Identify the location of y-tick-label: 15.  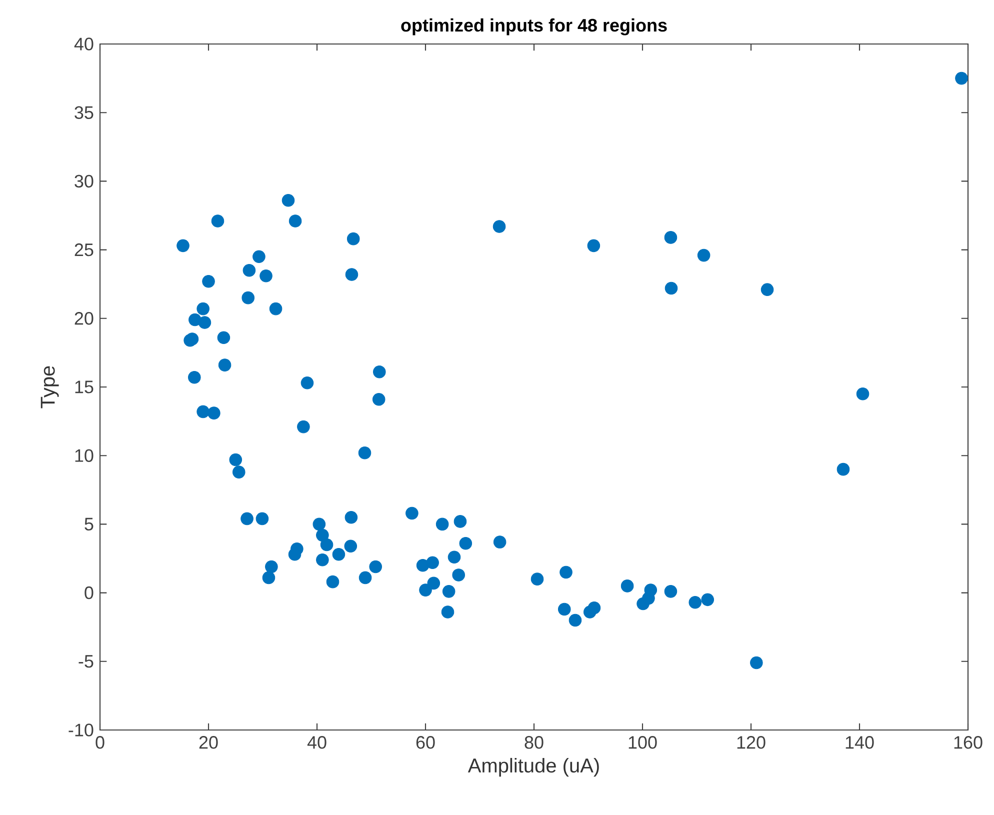
(84, 387).